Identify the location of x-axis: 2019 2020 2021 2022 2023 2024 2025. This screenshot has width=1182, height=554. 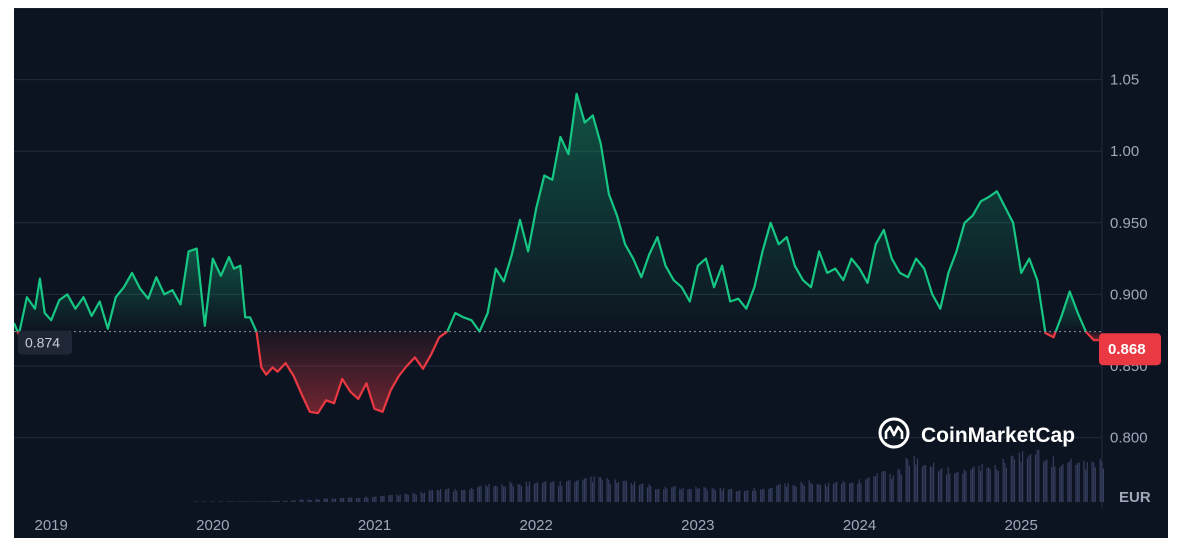
(535, 525).